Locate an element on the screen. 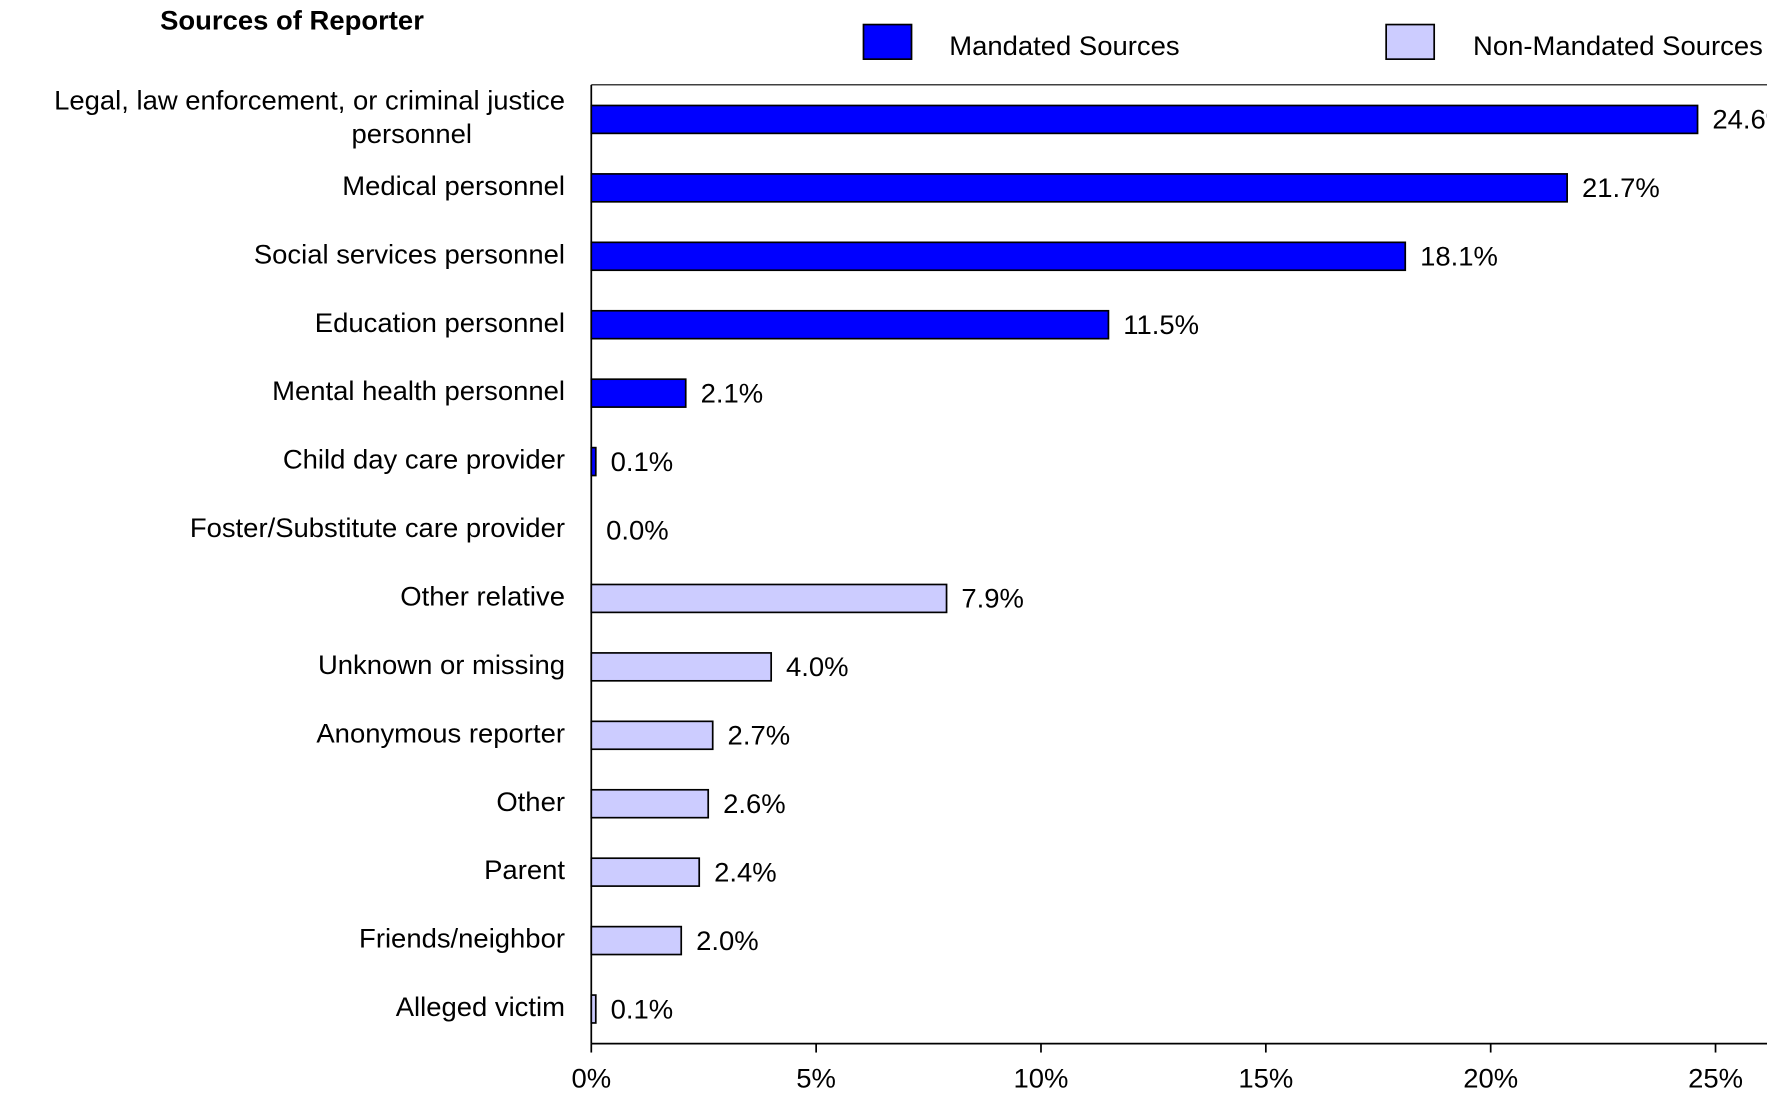 The height and width of the screenshot is (1105, 1767). data-label: 2.1% is located at coordinates (732, 393).